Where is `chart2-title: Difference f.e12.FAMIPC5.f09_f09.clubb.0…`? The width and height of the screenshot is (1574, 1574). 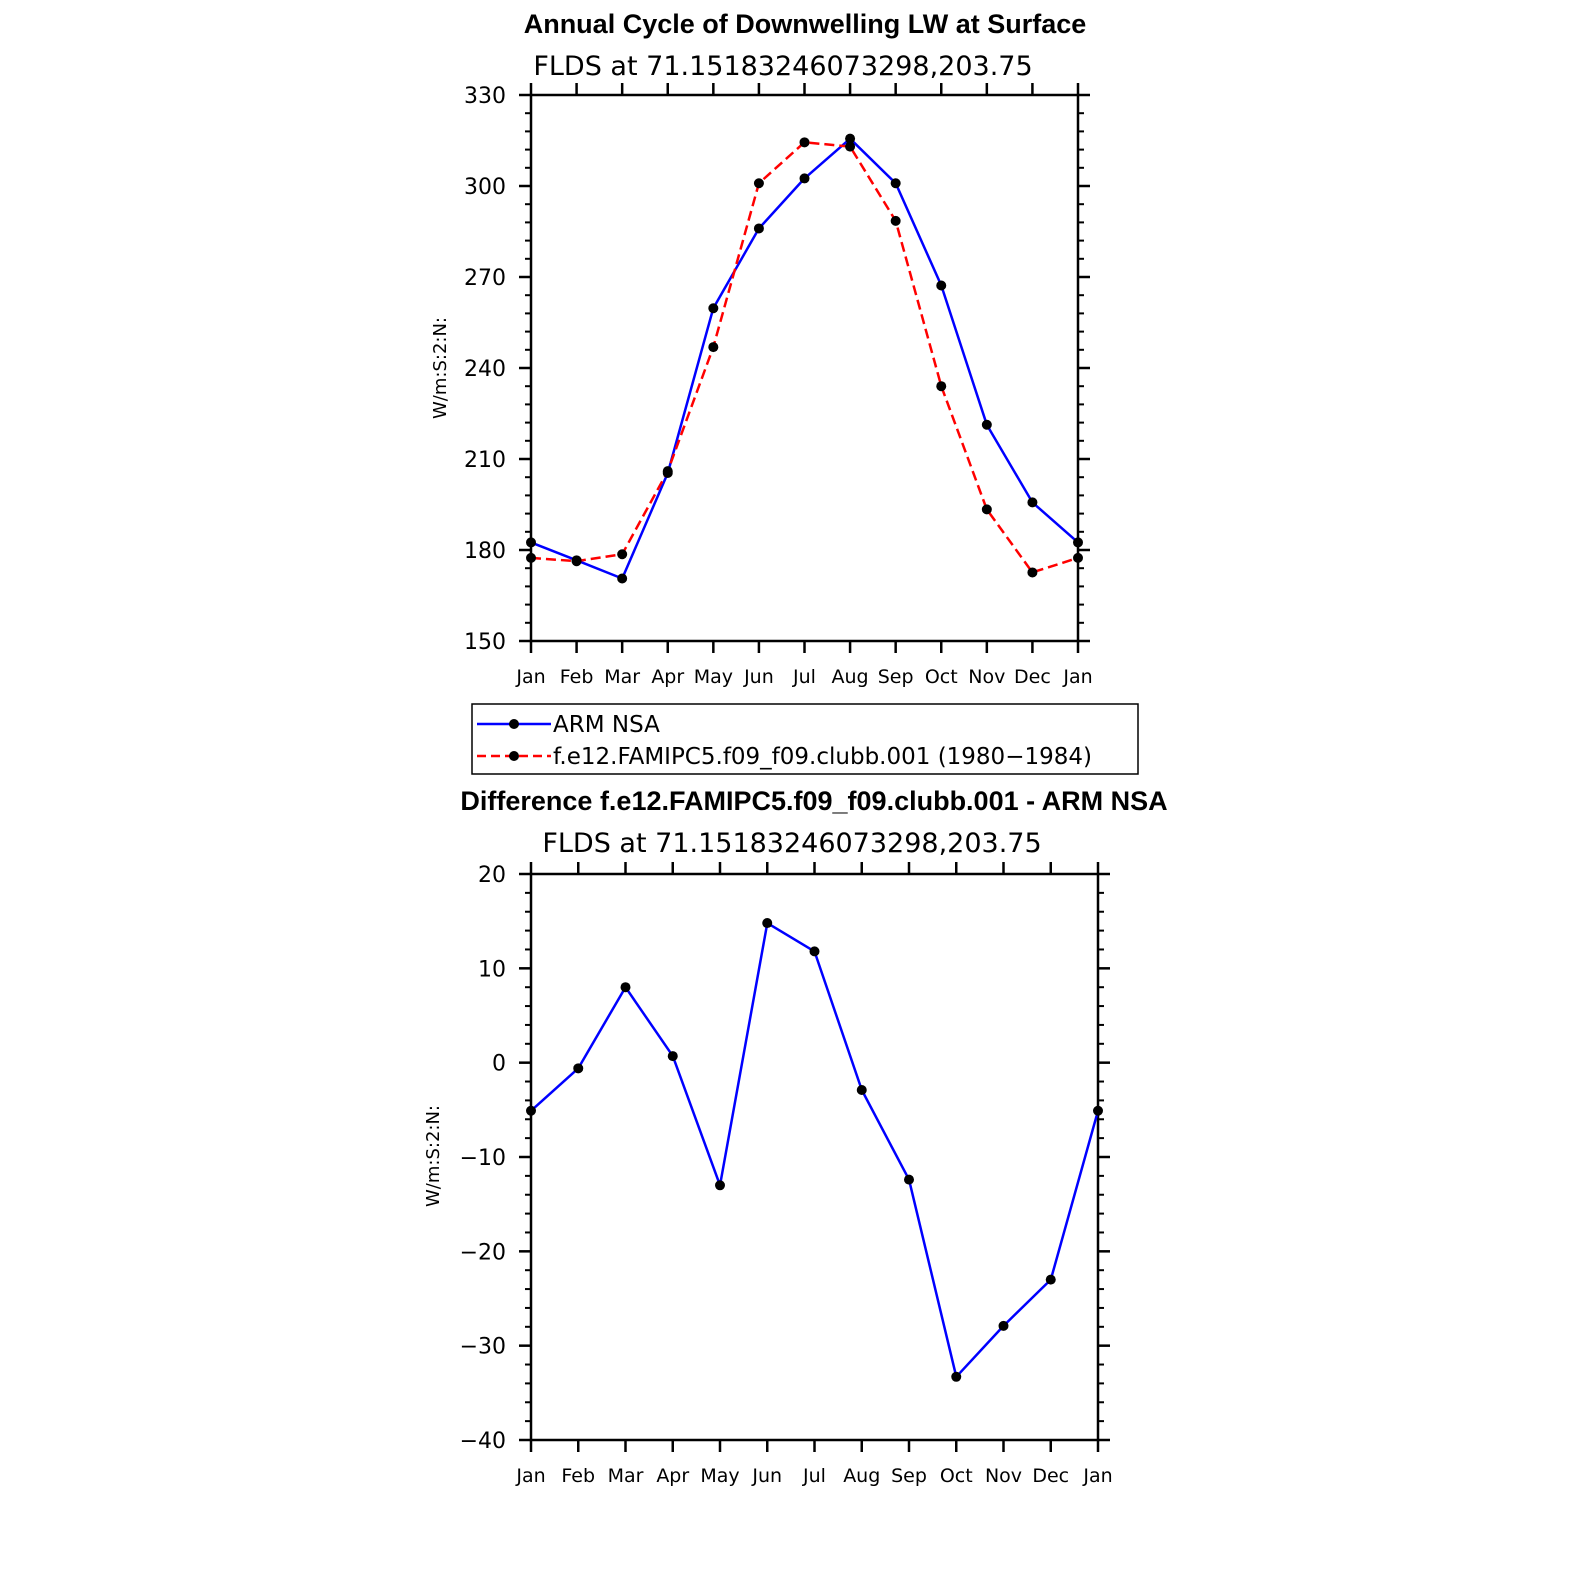 chart2-title: Difference f.e12.FAMIPC5.f09_f09.clubb.0… is located at coordinates (813, 801).